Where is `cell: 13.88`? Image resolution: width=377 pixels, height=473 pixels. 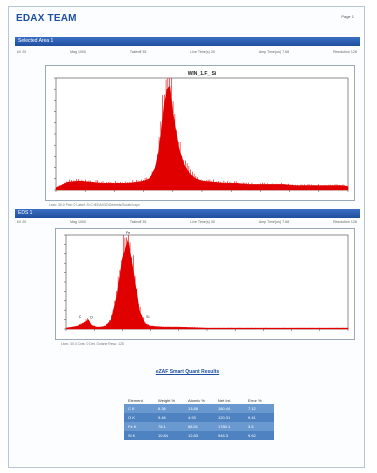 cell: 13.88 is located at coordinates (199, 408).